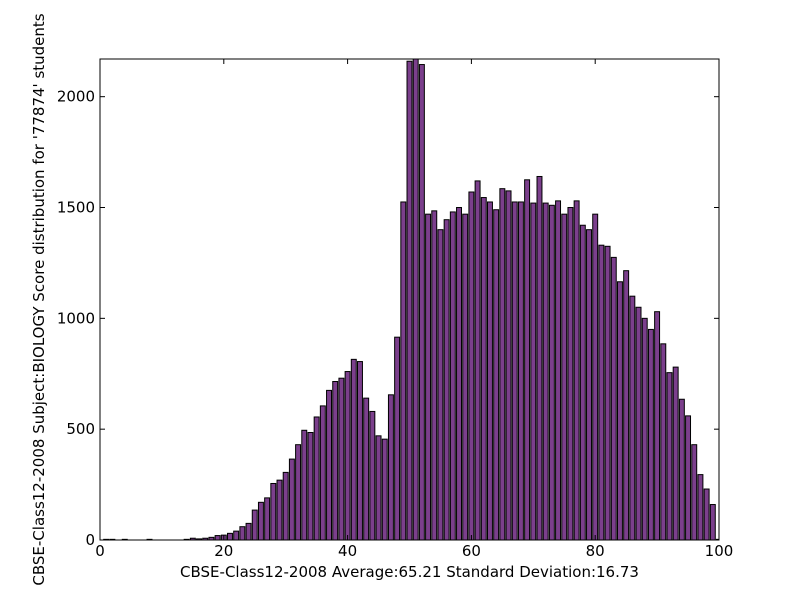 The image size is (800, 600). I want to click on x-tick-label: 20, so click(223, 551).